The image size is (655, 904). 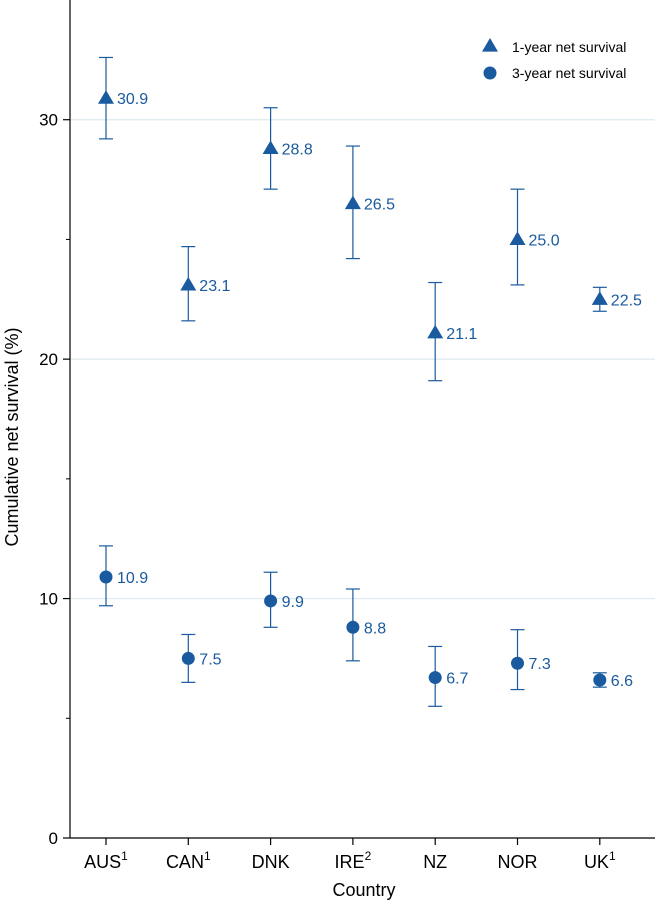 What do you see at coordinates (554, 59) in the screenshot?
I see `legend: 1-year net survival 3-year net survival` at bounding box center [554, 59].